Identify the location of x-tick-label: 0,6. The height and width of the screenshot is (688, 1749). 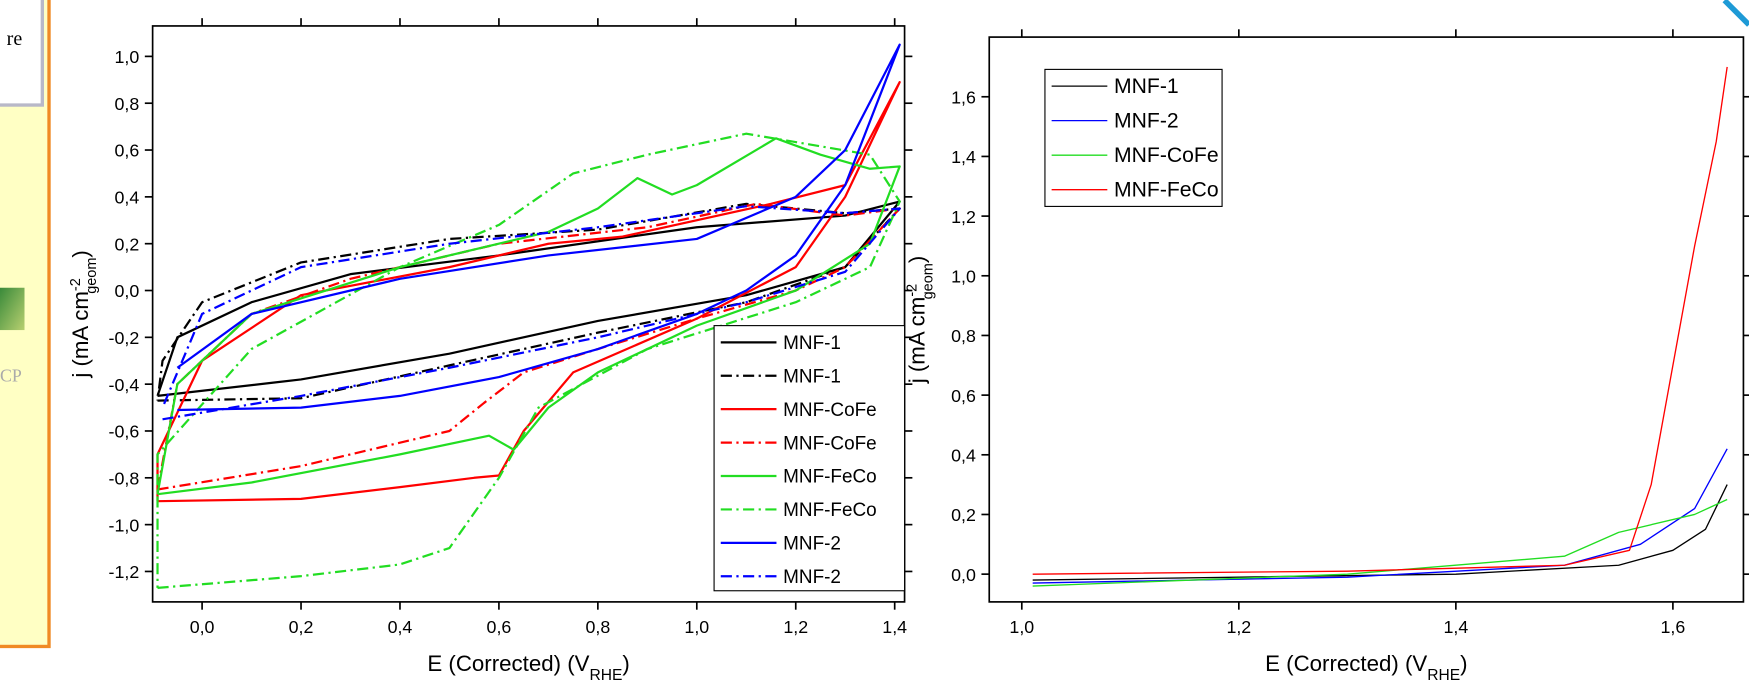
(499, 627).